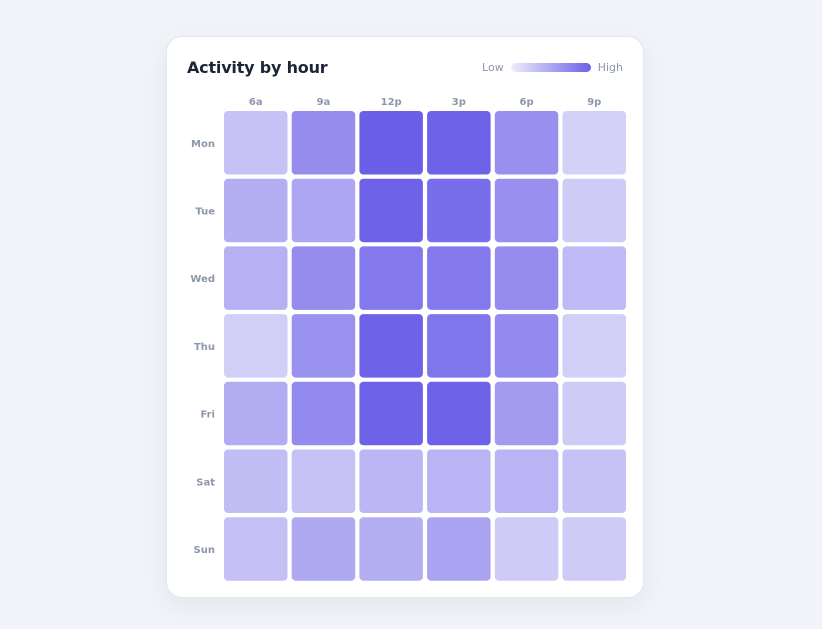  I want to click on heatmap-cell-thu-9a, so click(323, 346).